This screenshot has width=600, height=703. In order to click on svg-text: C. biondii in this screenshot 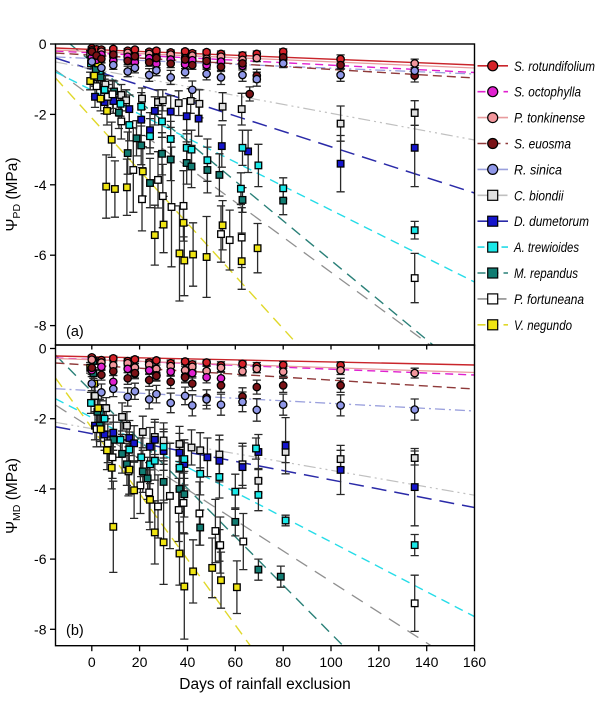, I will do `click(539, 196)`.